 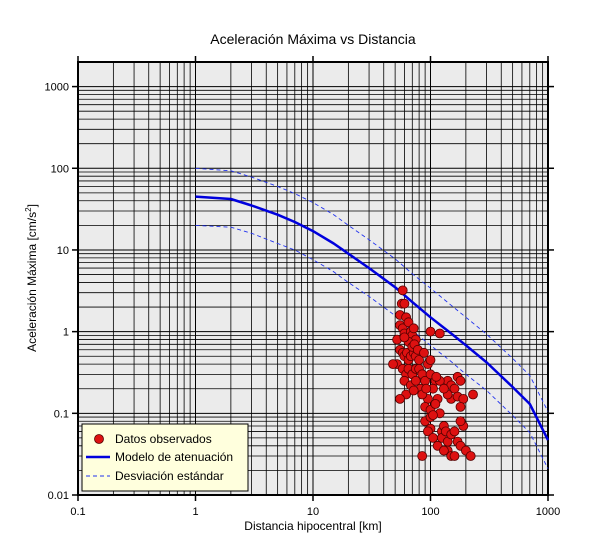 I want to click on legend-label-deviation: Desviación estándar, so click(x=169, y=476).